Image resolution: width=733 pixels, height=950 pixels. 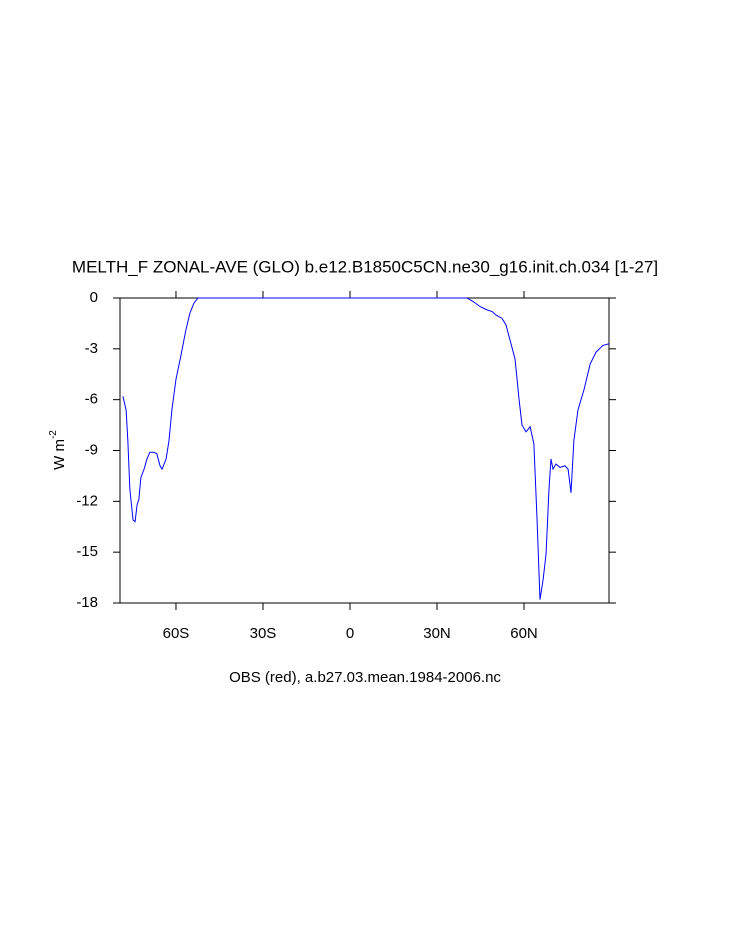 I want to click on x-tick-label: 60N, so click(x=524, y=633).